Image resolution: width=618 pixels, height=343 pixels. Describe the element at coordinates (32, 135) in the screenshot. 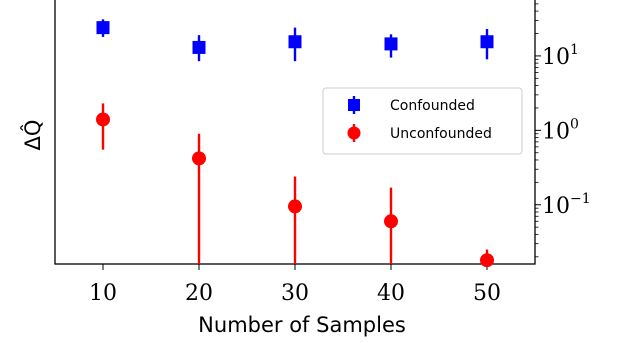

I see `y-axis-label: ΔQ̂` at that location.